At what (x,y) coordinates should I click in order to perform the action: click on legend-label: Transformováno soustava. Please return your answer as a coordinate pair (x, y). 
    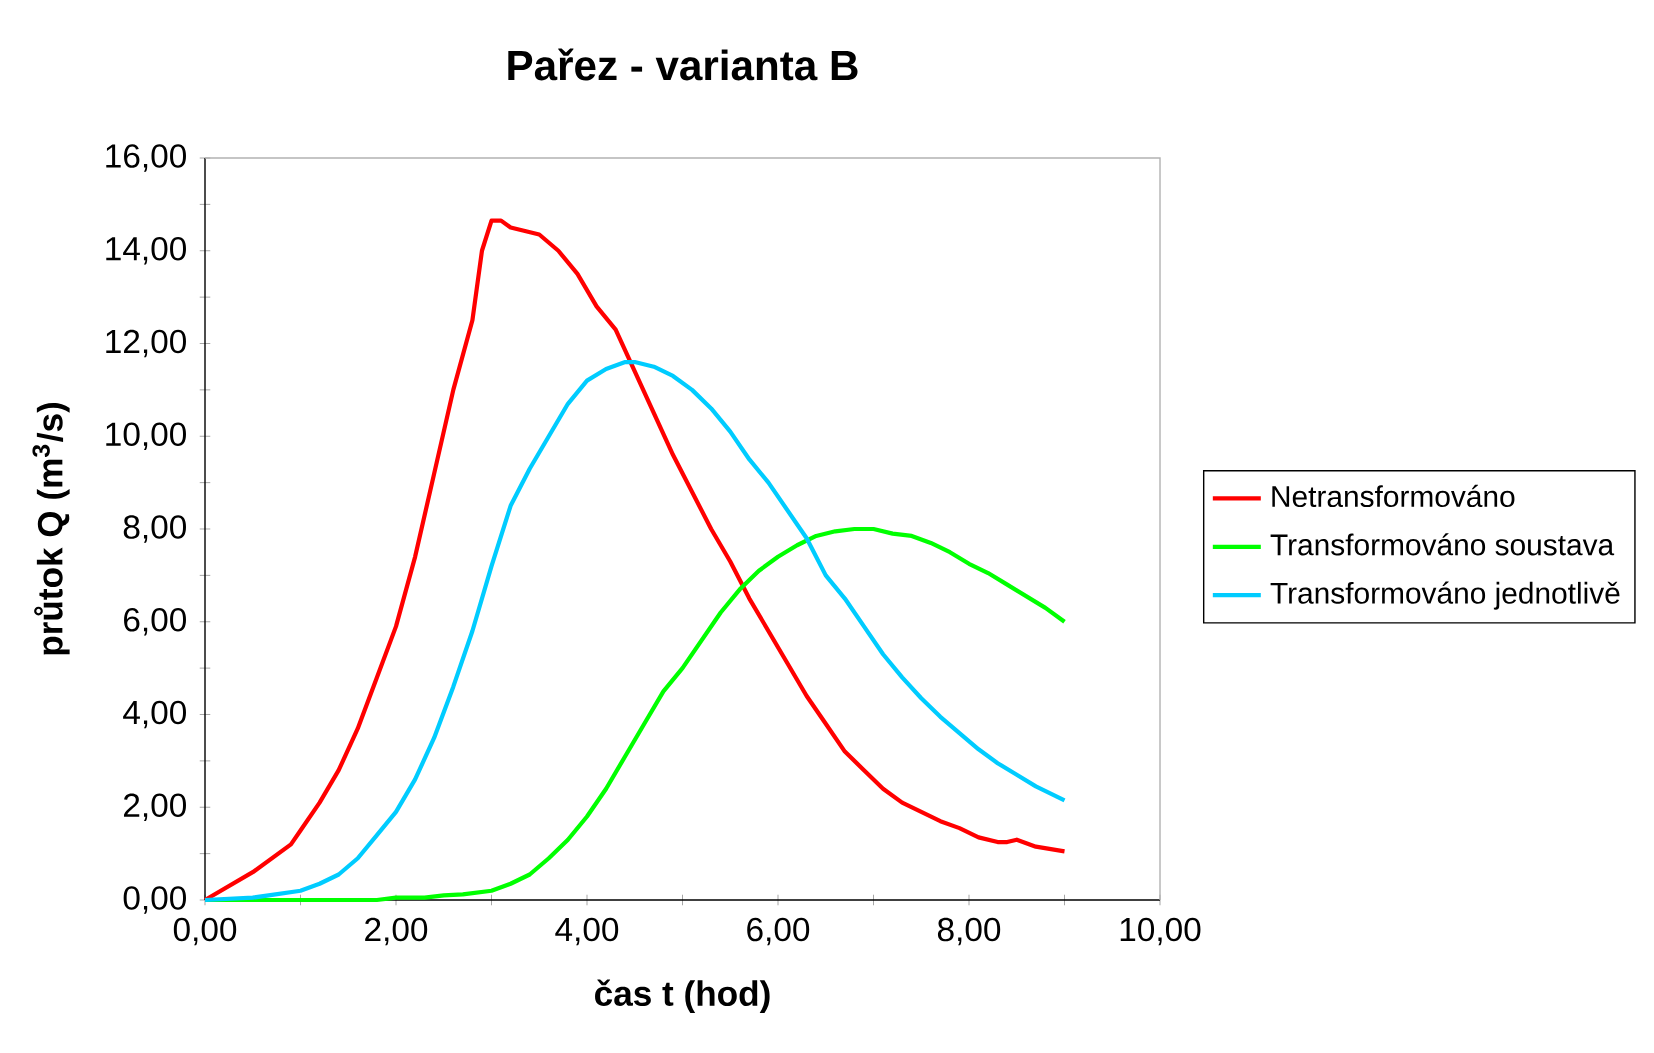
    Looking at the image, I should click on (1442, 544).